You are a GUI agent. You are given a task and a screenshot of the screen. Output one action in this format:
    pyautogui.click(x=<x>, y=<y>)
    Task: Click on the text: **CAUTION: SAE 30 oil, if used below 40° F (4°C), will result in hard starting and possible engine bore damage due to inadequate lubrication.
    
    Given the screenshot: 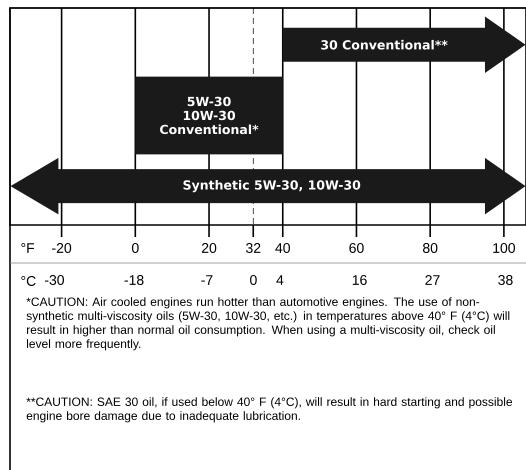 What is the action you would take?
    pyautogui.click(x=269, y=409)
    